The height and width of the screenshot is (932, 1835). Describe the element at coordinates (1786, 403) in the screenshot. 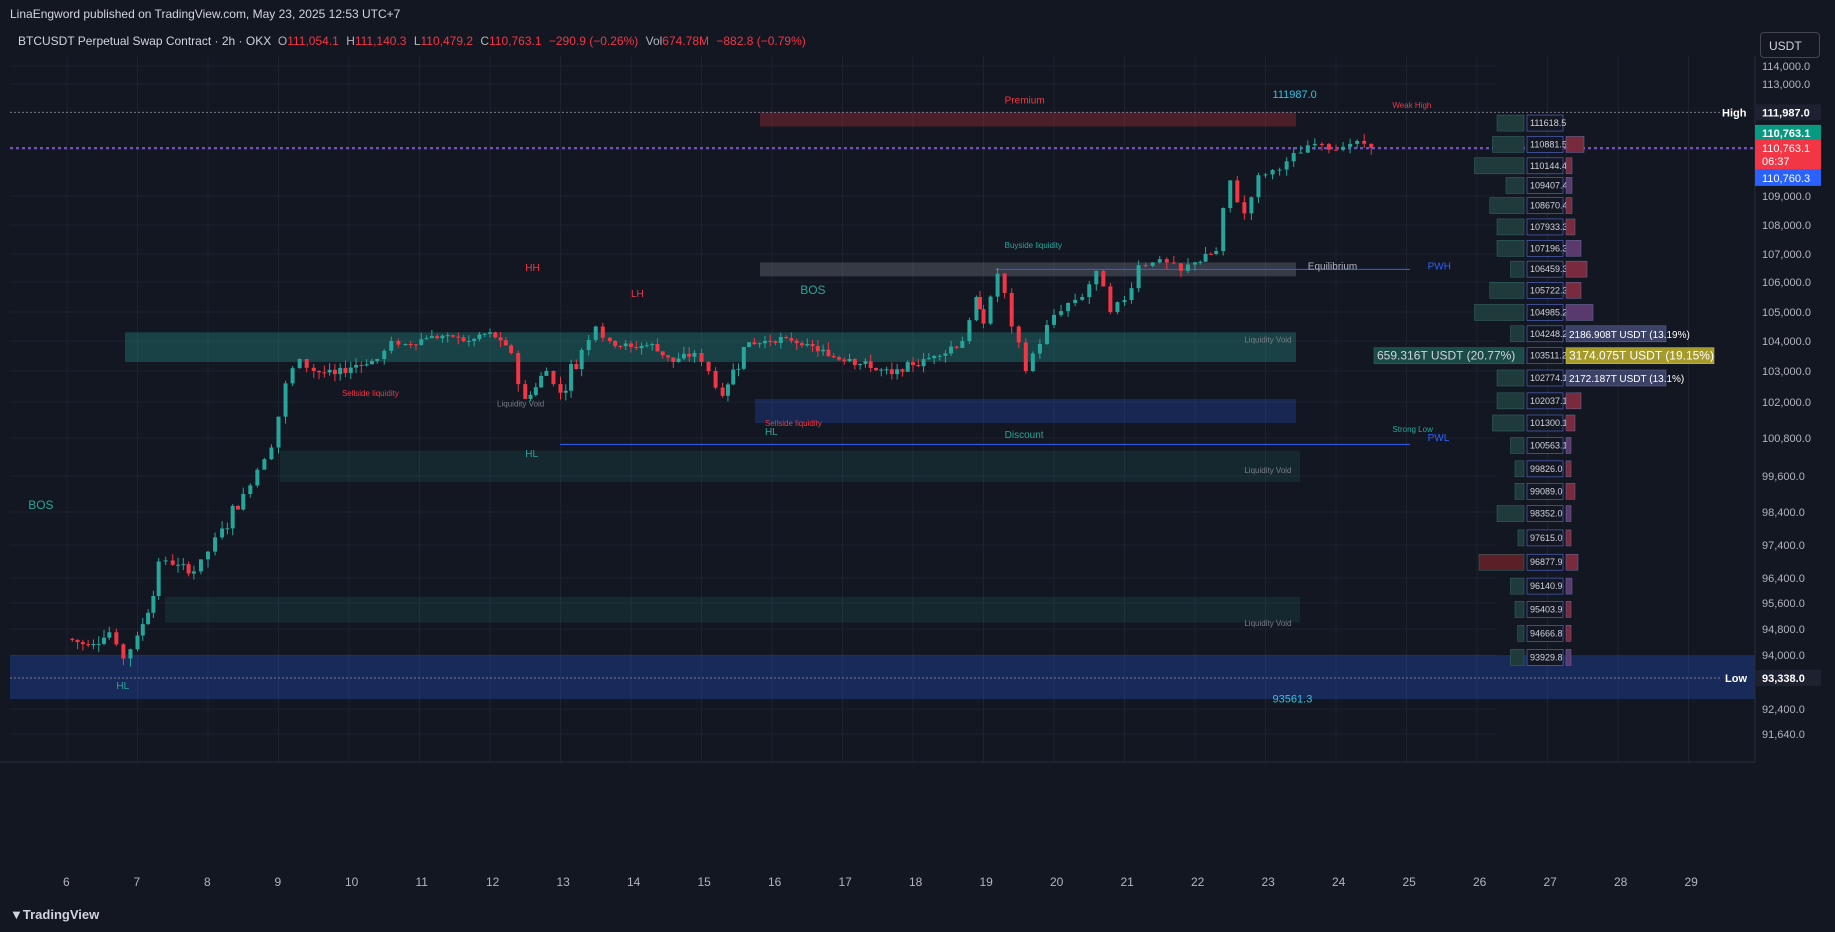

I see `price-tick: 102,000.0` at that location.